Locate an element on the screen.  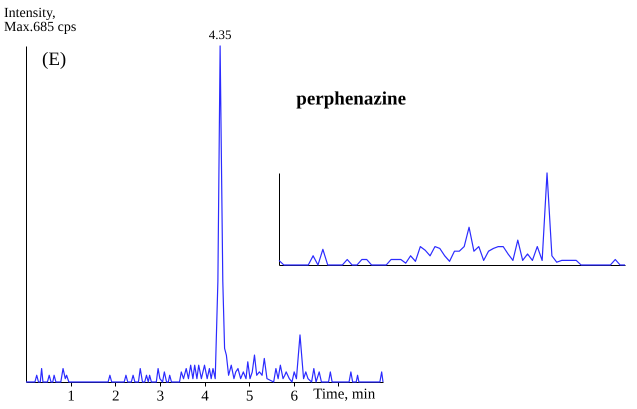
x-tick-label: 1 is located at coordinates (71, 396).